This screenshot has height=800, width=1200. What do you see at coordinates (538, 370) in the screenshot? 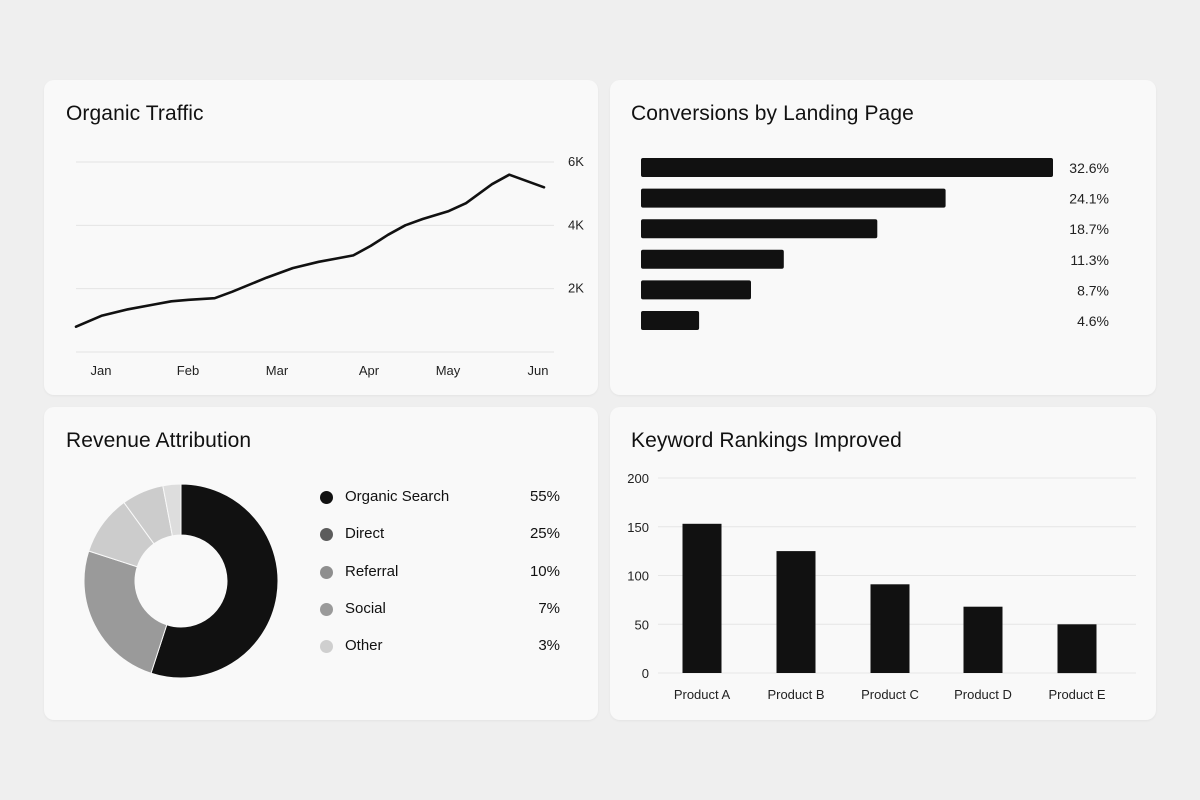
I see `x-tick-label: Jun` at bounding box center [538, 370].